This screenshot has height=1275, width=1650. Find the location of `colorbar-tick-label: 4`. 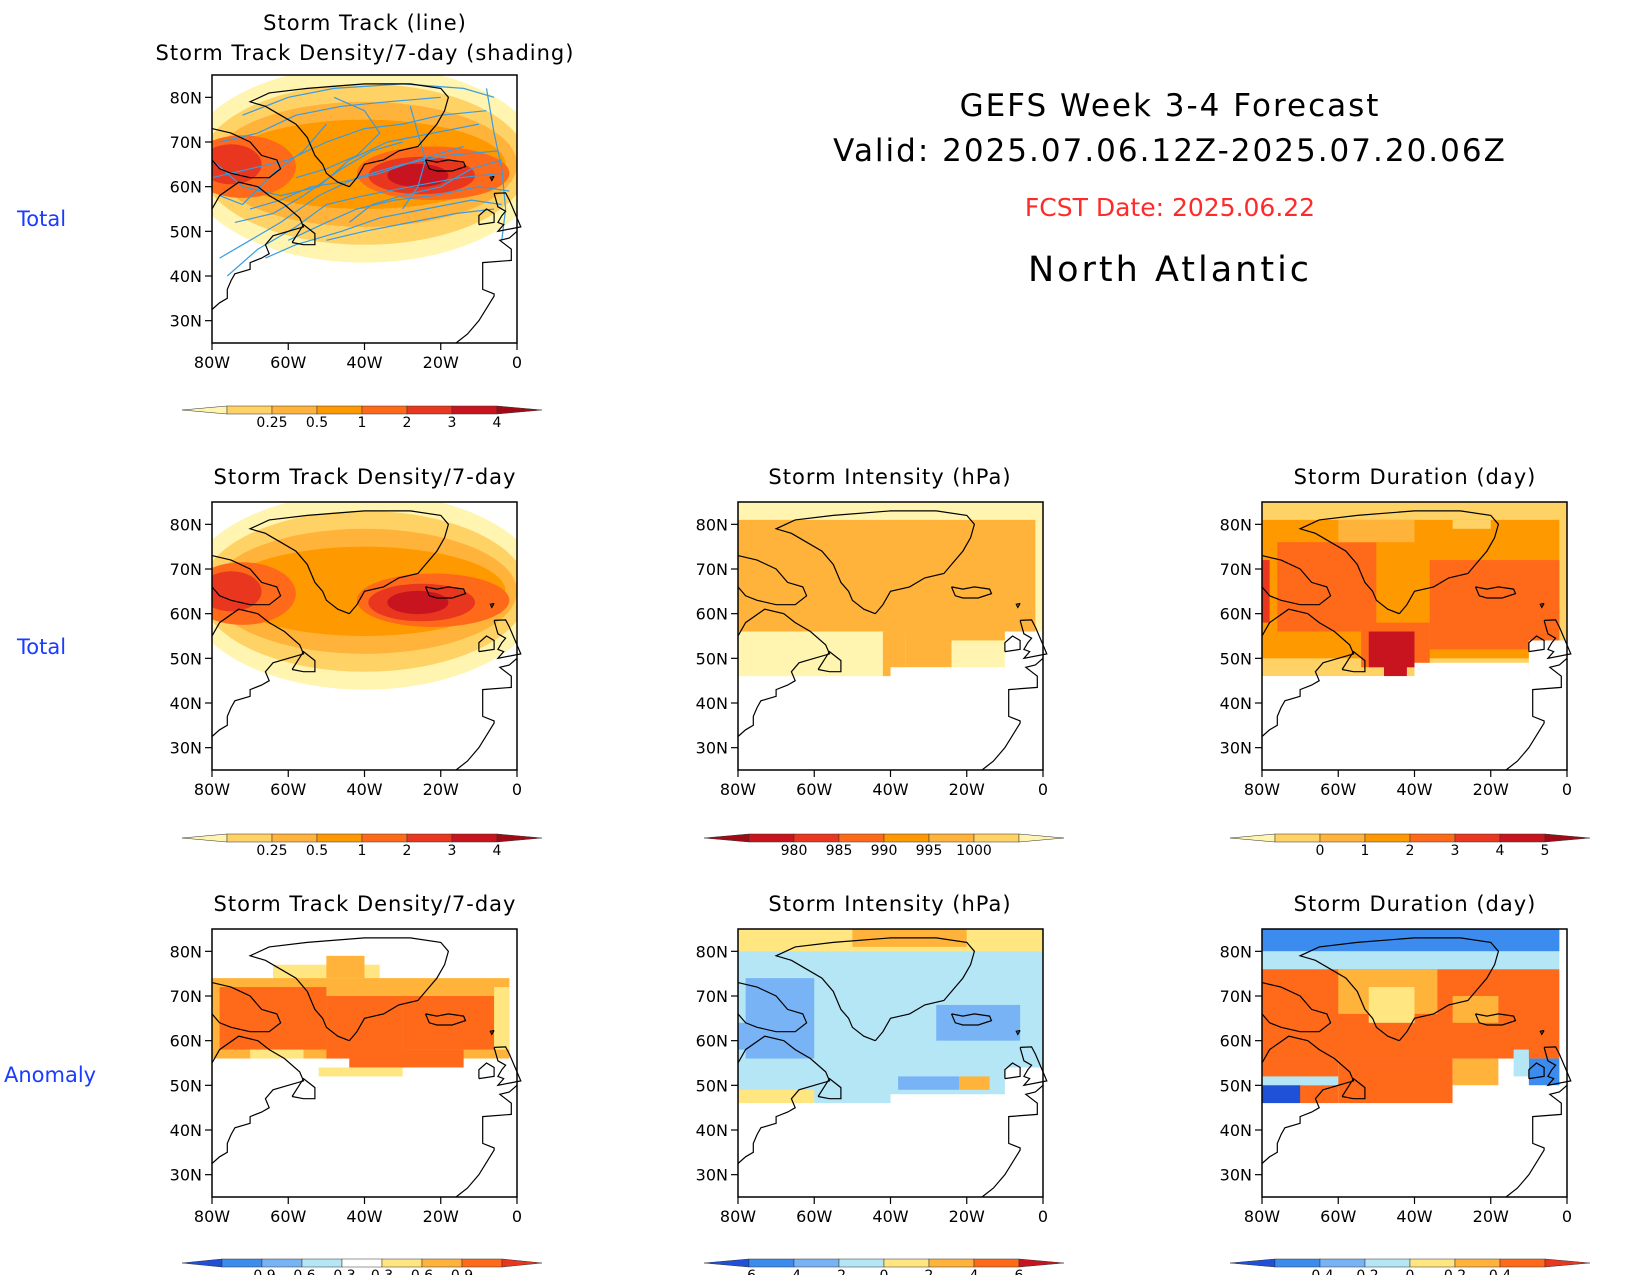

colorbar-tick-label: 4 is located at coordinates (1500, 851).